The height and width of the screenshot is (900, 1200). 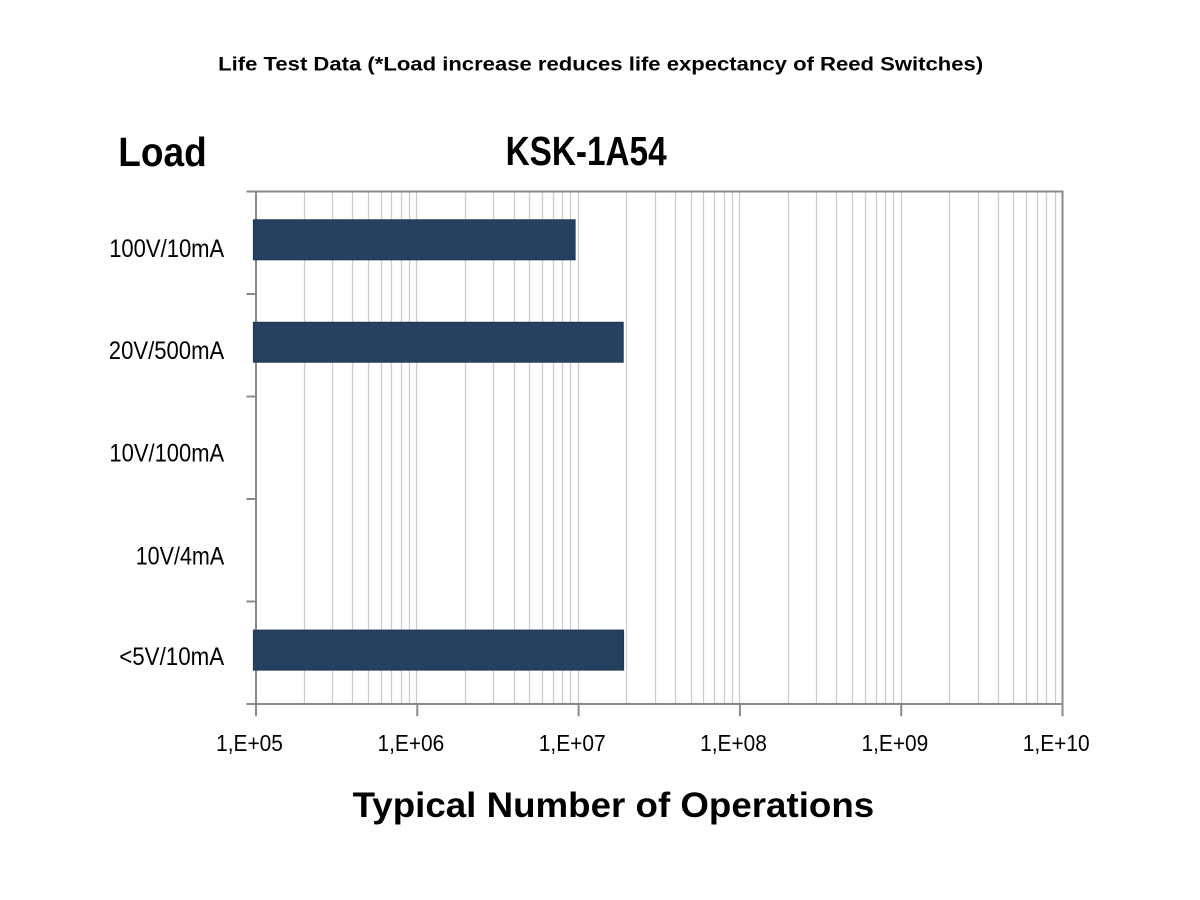 What do you see at coordinates (586, 151) in the screenshot?
I see `svg-text: KSK-1A54` at bounding box center [586, 151].